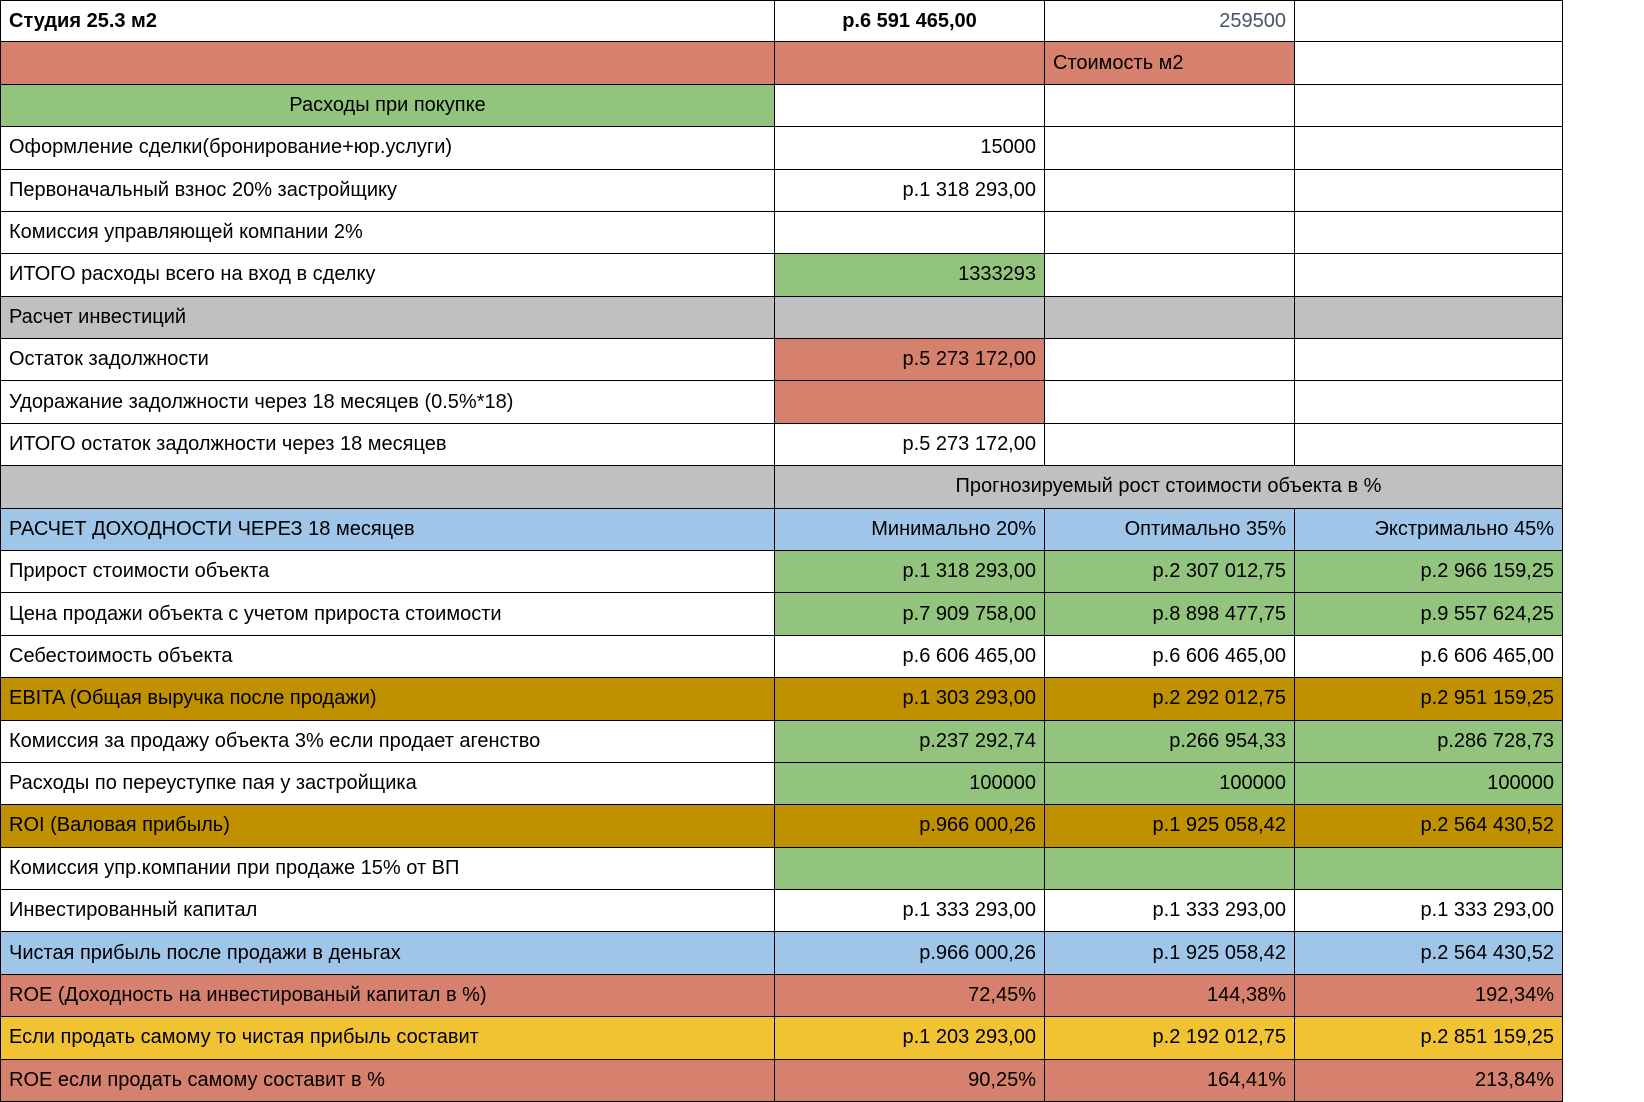 This screenshot has width=1644, height=1102. What do you see at coordinates (1170, 572) in the screenshot?
I see `spreadsheet-cell-r14c3: р.2 307 012,75` at bounding box center [1170, 572].